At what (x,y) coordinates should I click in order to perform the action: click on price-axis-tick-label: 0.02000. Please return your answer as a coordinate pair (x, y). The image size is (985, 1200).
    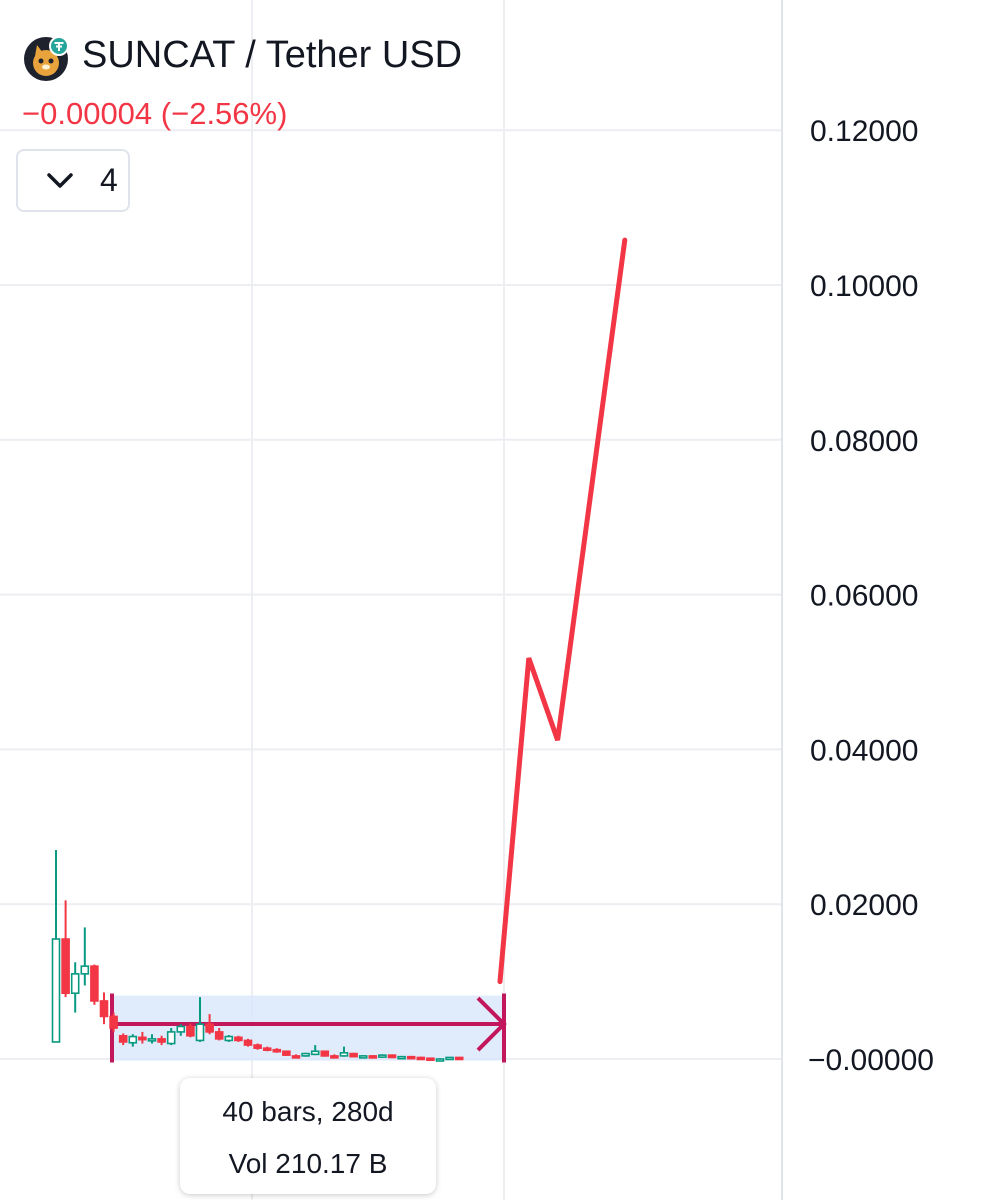
    Looking at the image, I should click on (864, 905).